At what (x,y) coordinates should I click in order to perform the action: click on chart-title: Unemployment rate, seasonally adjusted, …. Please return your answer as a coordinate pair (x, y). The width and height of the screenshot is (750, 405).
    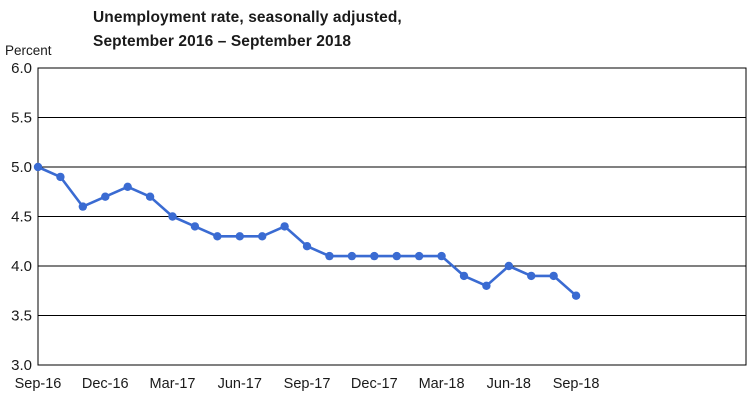
    Looking at the image, I should click on (247, 30).